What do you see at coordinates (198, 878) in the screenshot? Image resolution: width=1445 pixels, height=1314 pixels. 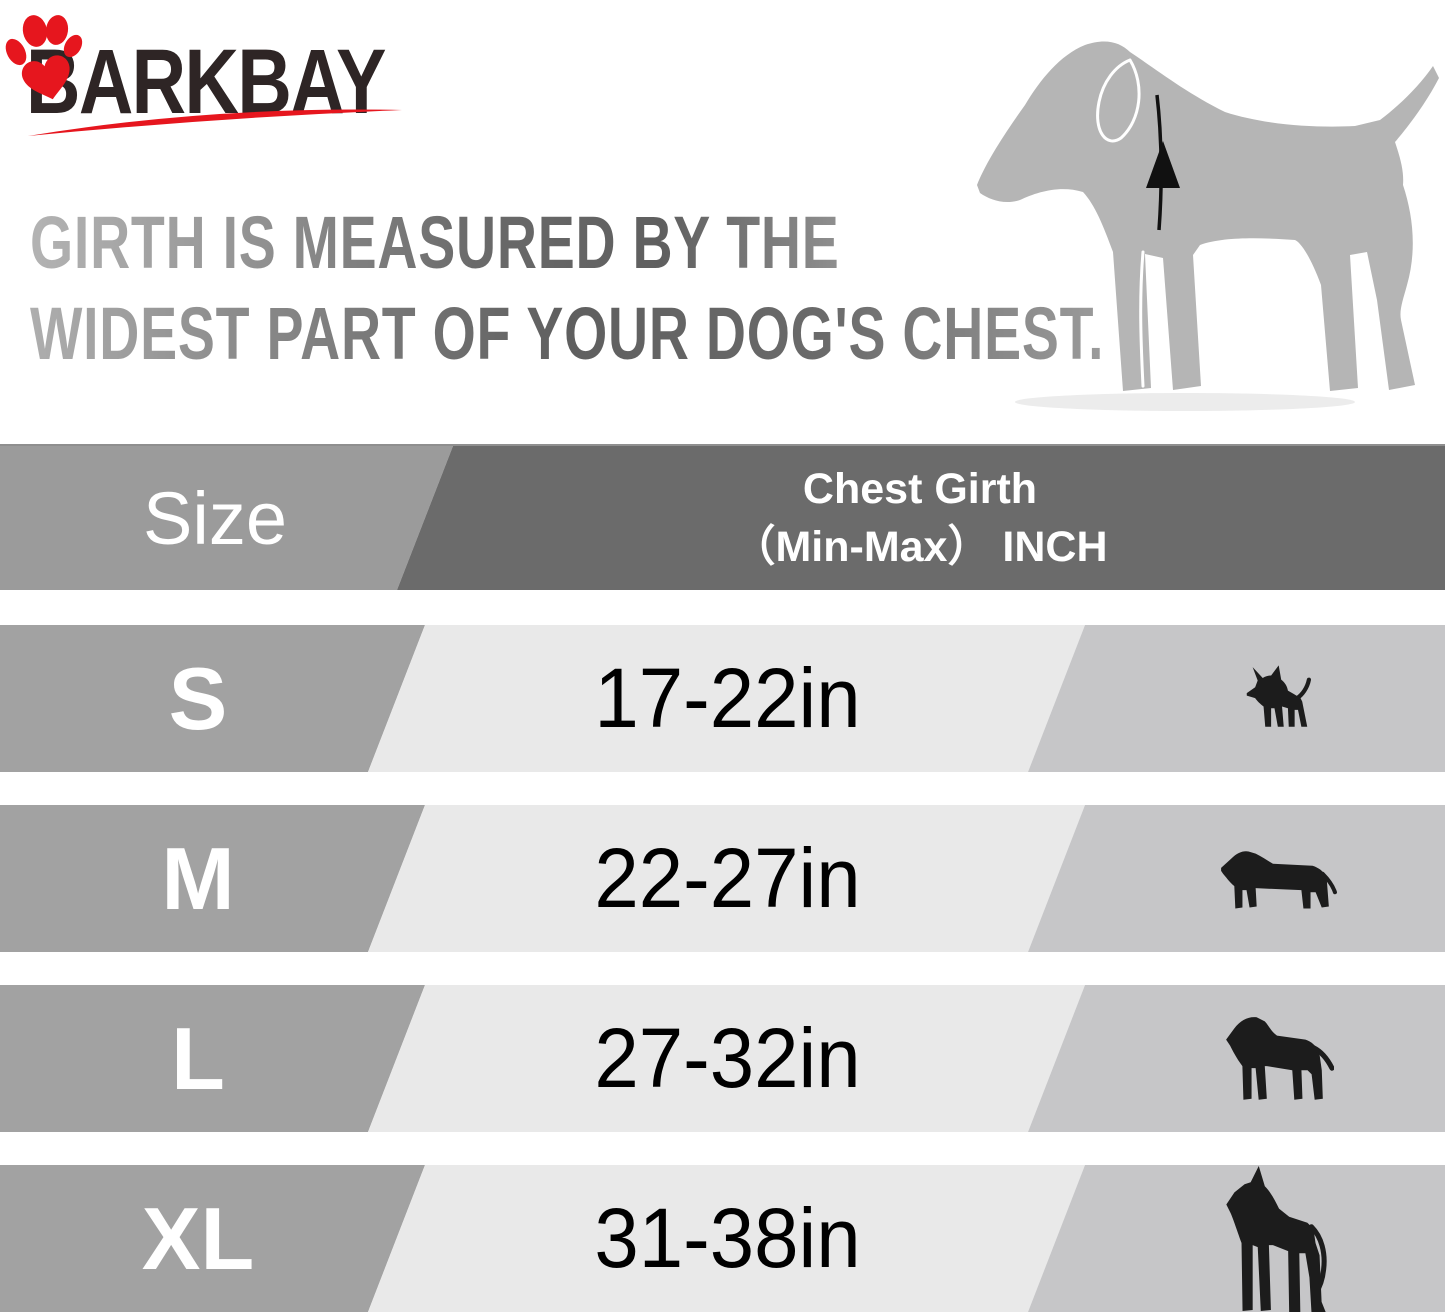 I see `size-label-m: M` at bounding box center [198, 878].